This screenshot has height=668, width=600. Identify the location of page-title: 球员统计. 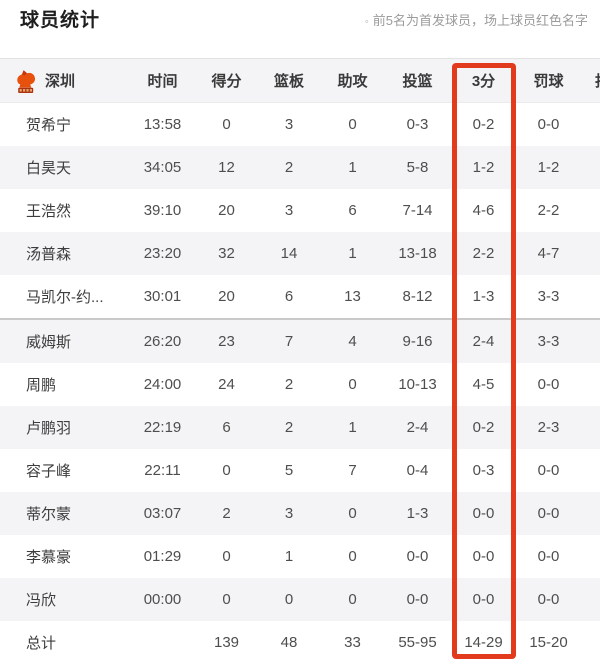
(60, 20).